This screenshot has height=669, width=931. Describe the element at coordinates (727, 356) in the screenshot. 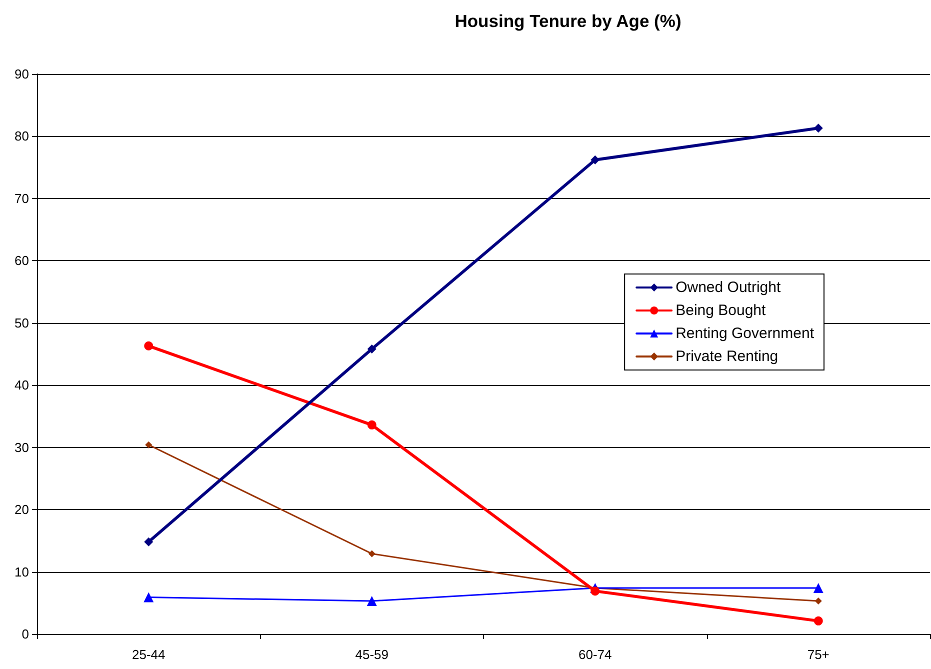

I see `legend-label: Private Renting` at that location.